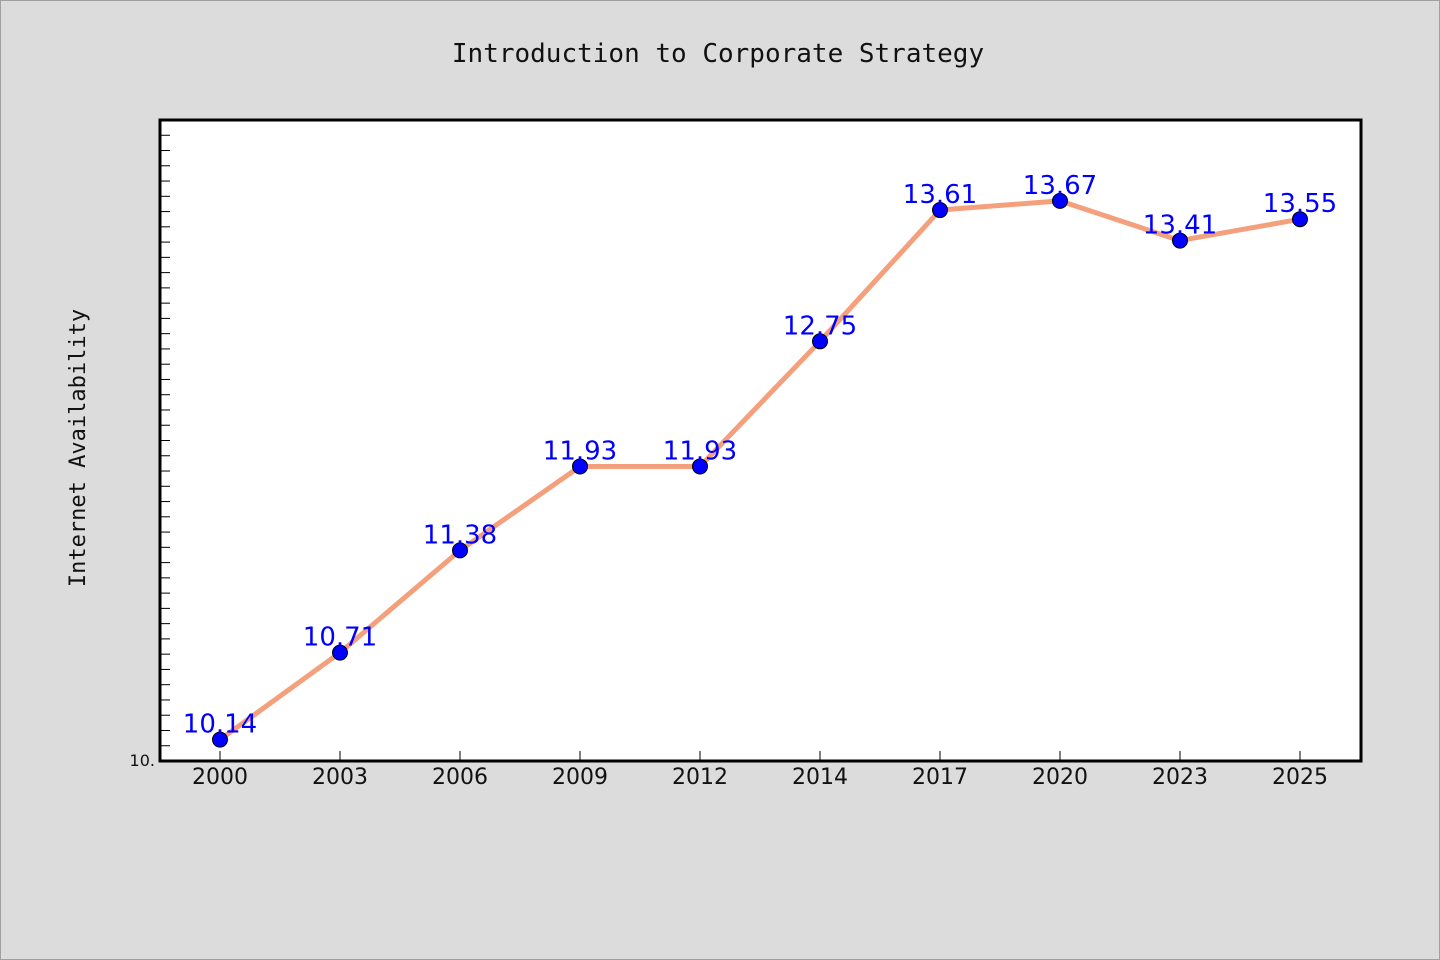 The width and height of the screenshot is (1440, 960). I want to click on chart-title: Introduction to Corporate Strategy, so click(718, 54).